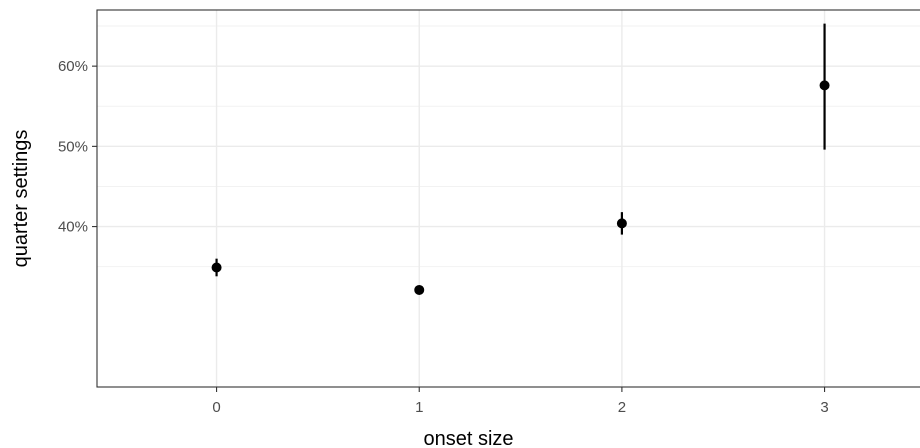 This screenshot has width=920, height=448. What do you see at coordinates (419, 407) in the screenshot?
I see `x-tick-label: 1` at bounding box center [419, 407].